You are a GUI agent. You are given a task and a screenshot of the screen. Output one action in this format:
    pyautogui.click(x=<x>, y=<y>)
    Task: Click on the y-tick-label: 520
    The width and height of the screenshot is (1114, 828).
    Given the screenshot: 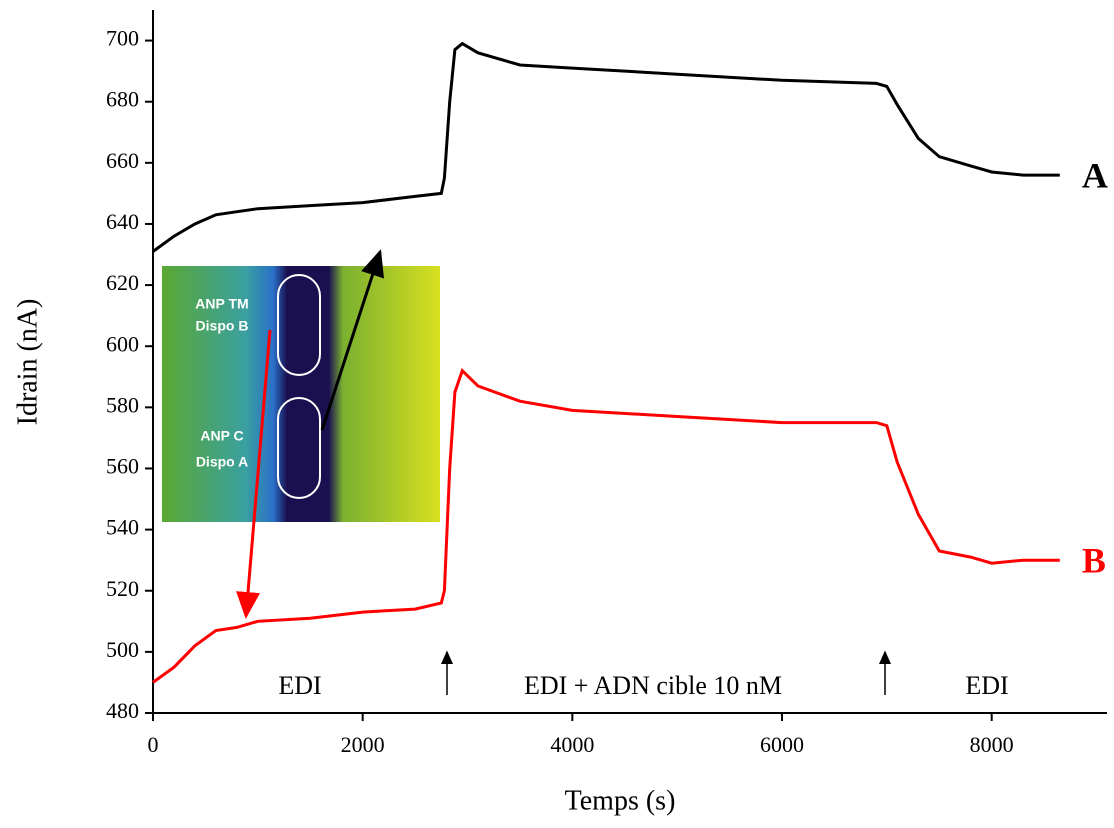 What is the action you would take?
    pyautogui.click(x=122, y=588)
    